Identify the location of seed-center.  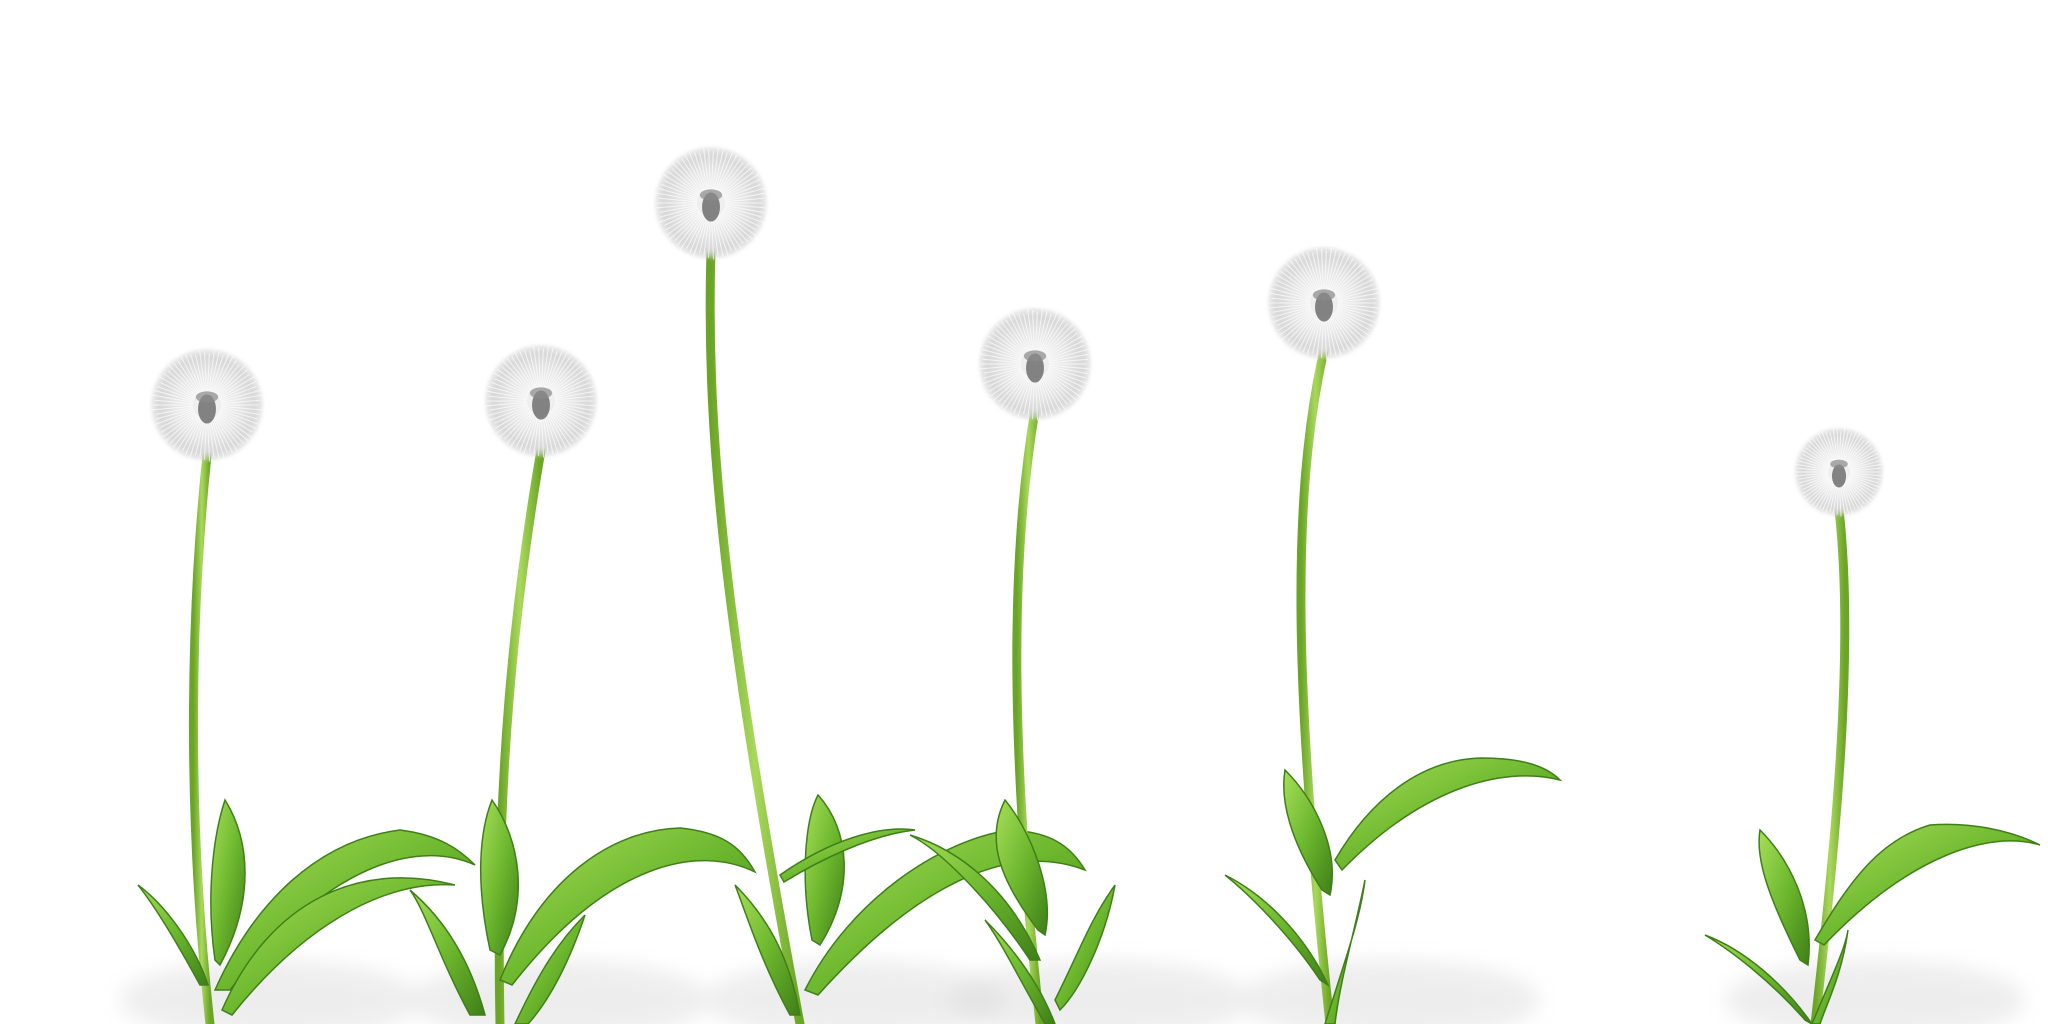
(1839, 476).